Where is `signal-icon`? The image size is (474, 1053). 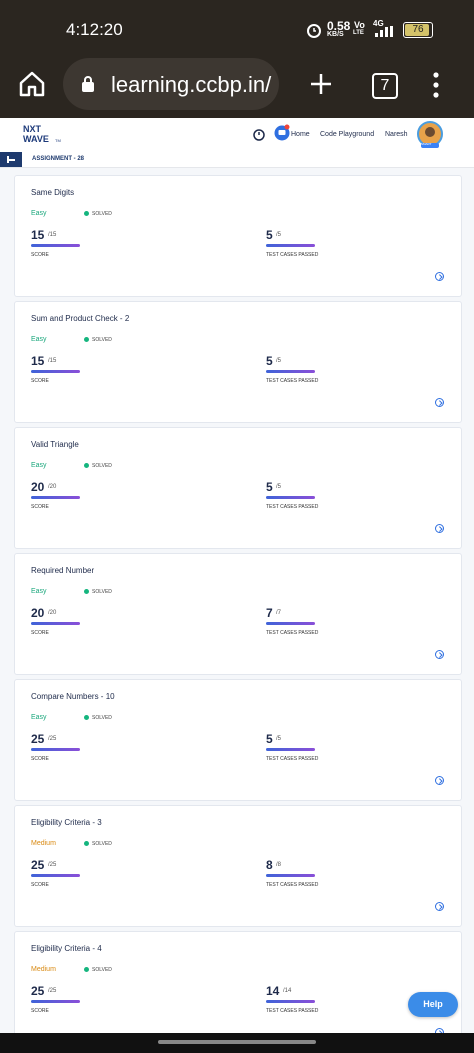
signal-icon is located at coordinates (384, 31).